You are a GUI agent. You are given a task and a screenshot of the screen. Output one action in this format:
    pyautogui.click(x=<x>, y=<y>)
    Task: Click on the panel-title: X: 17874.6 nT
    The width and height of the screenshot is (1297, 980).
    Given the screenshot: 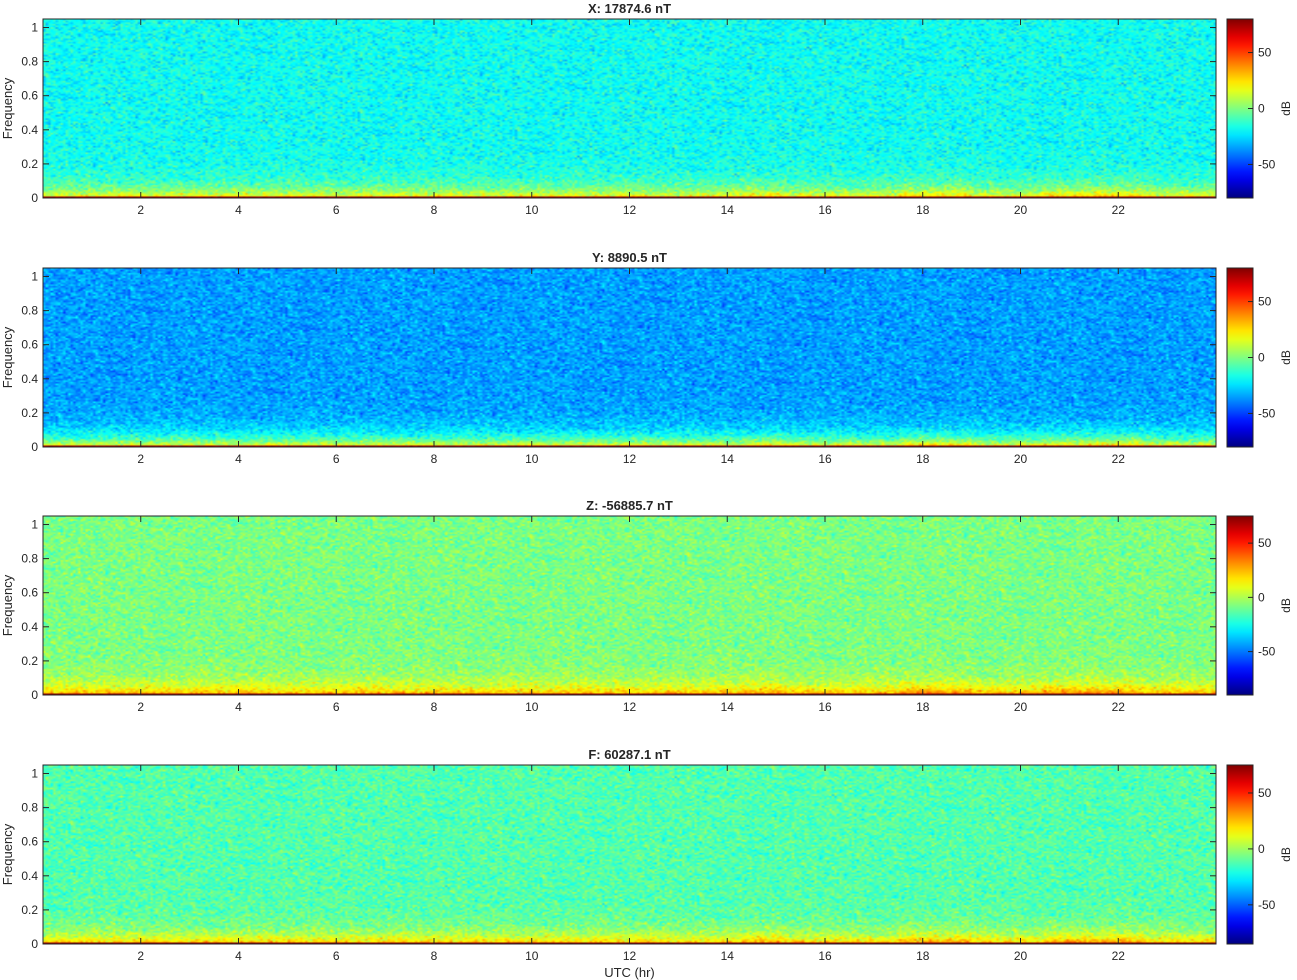 What is the action you would take?
    pyautogui.click(x=629, y=8)
    